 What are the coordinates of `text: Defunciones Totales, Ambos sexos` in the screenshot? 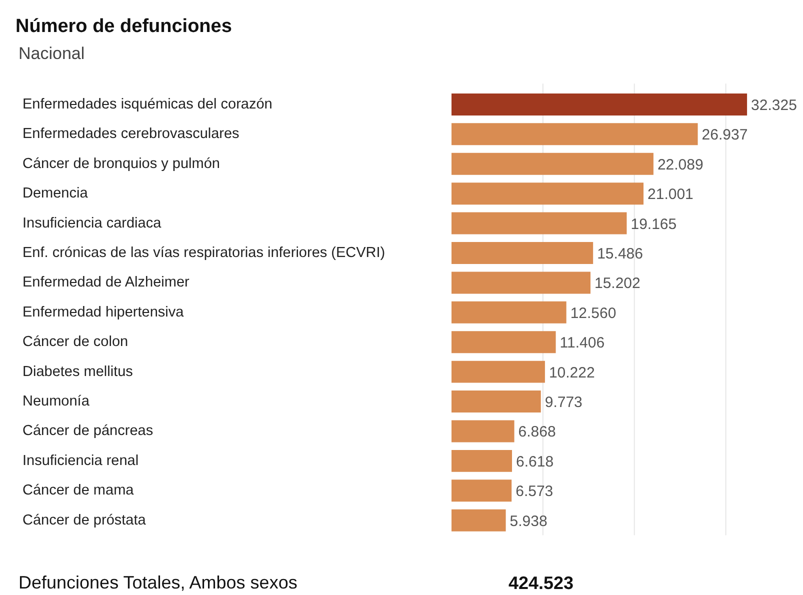 It's located at (158, 582).